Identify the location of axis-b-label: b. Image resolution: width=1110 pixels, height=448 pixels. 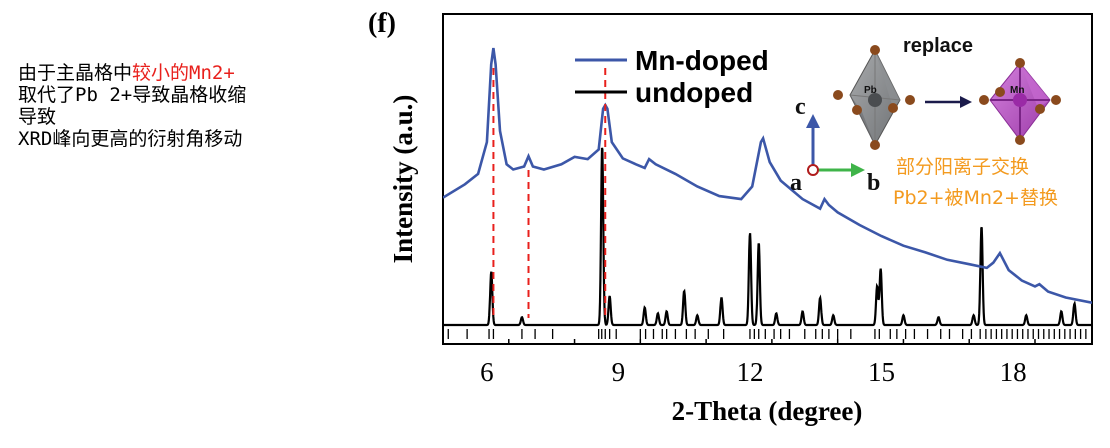
(873, 183).